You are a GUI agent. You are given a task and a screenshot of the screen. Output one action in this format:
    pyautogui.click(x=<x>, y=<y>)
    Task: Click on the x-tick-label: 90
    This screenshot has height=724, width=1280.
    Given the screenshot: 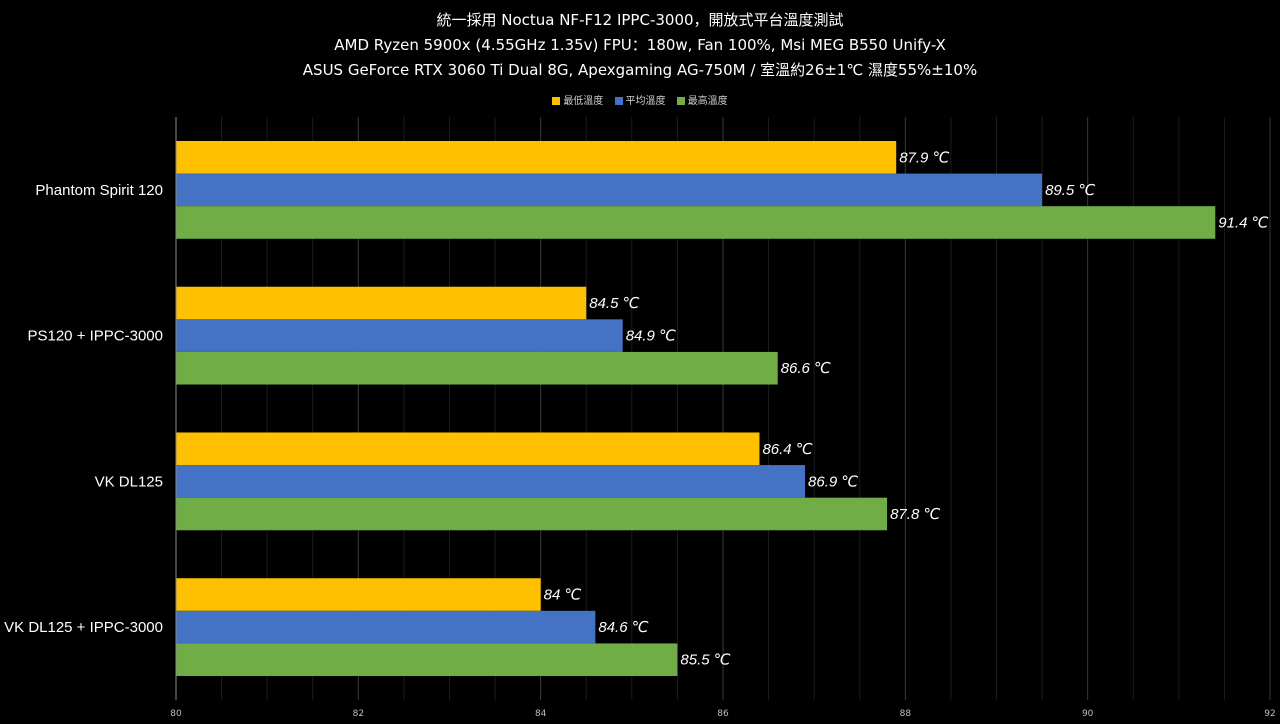 What is the action you would take?
    pyautogui.click(x=1088, y=714)
    